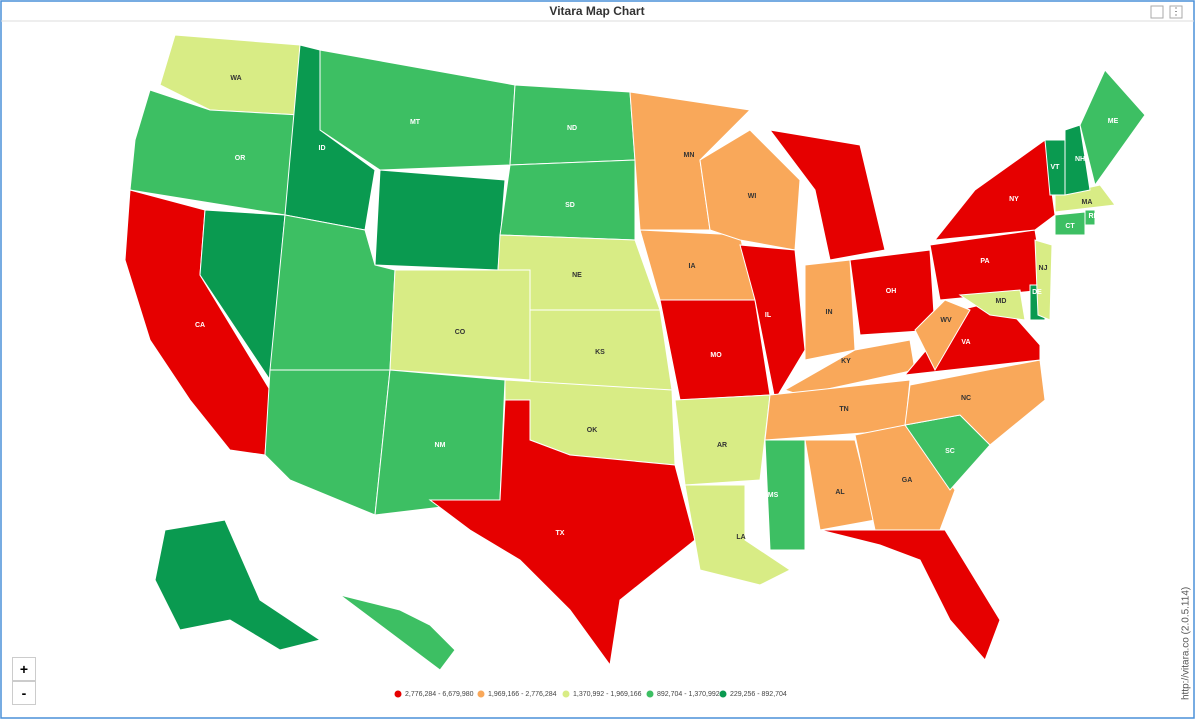 The height and width of the screenshot is (719, 1195). Describe the element at coordinates (1043, 268) in the screenshot. I see `state-label: NJ` at that location.